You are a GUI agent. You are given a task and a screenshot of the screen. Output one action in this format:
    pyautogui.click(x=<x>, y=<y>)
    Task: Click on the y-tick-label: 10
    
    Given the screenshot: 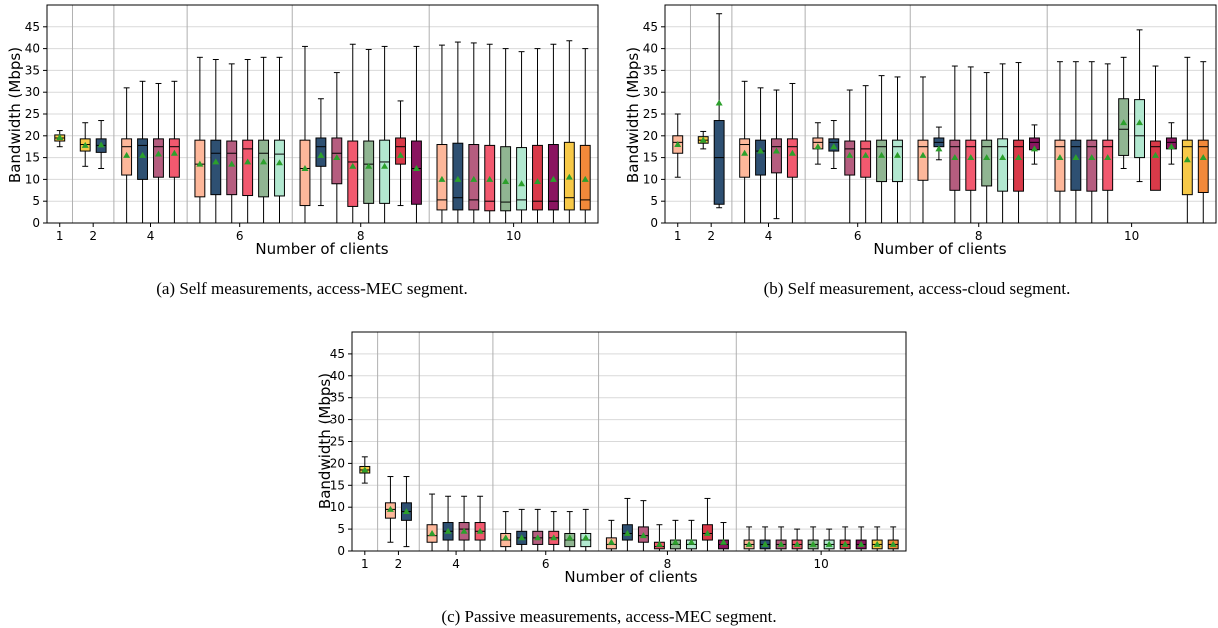 What is the action you would take?
    pyautogui.click(x=650, y=179)
    